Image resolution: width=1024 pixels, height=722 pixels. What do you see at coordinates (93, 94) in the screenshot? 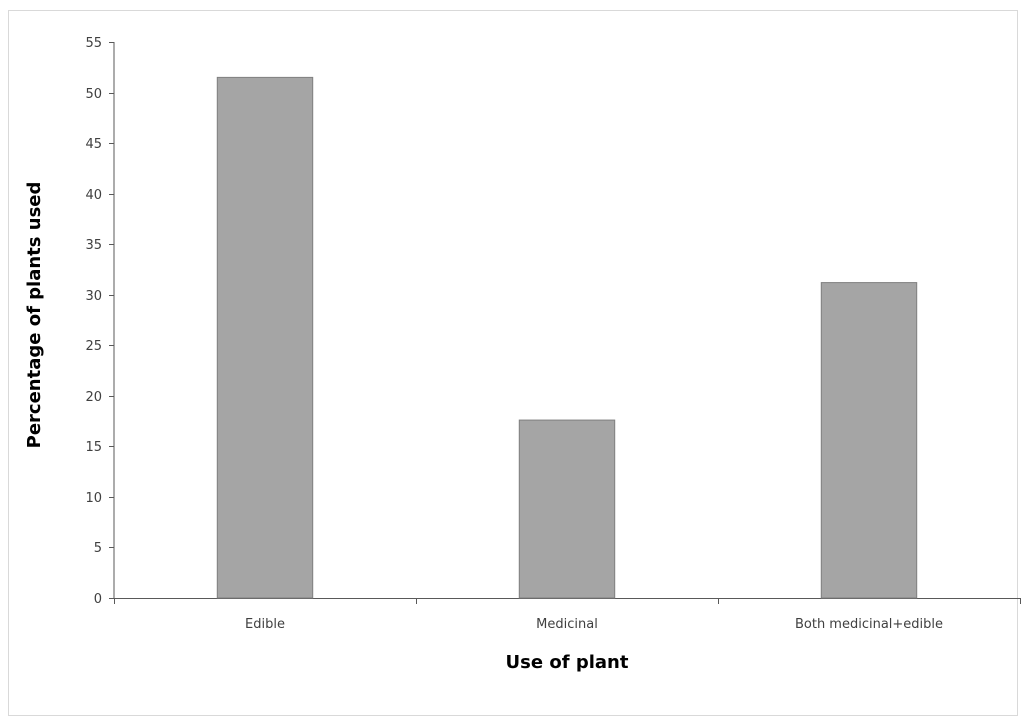
I see `y-tick-label: 50` at bounding box center [93, 94].